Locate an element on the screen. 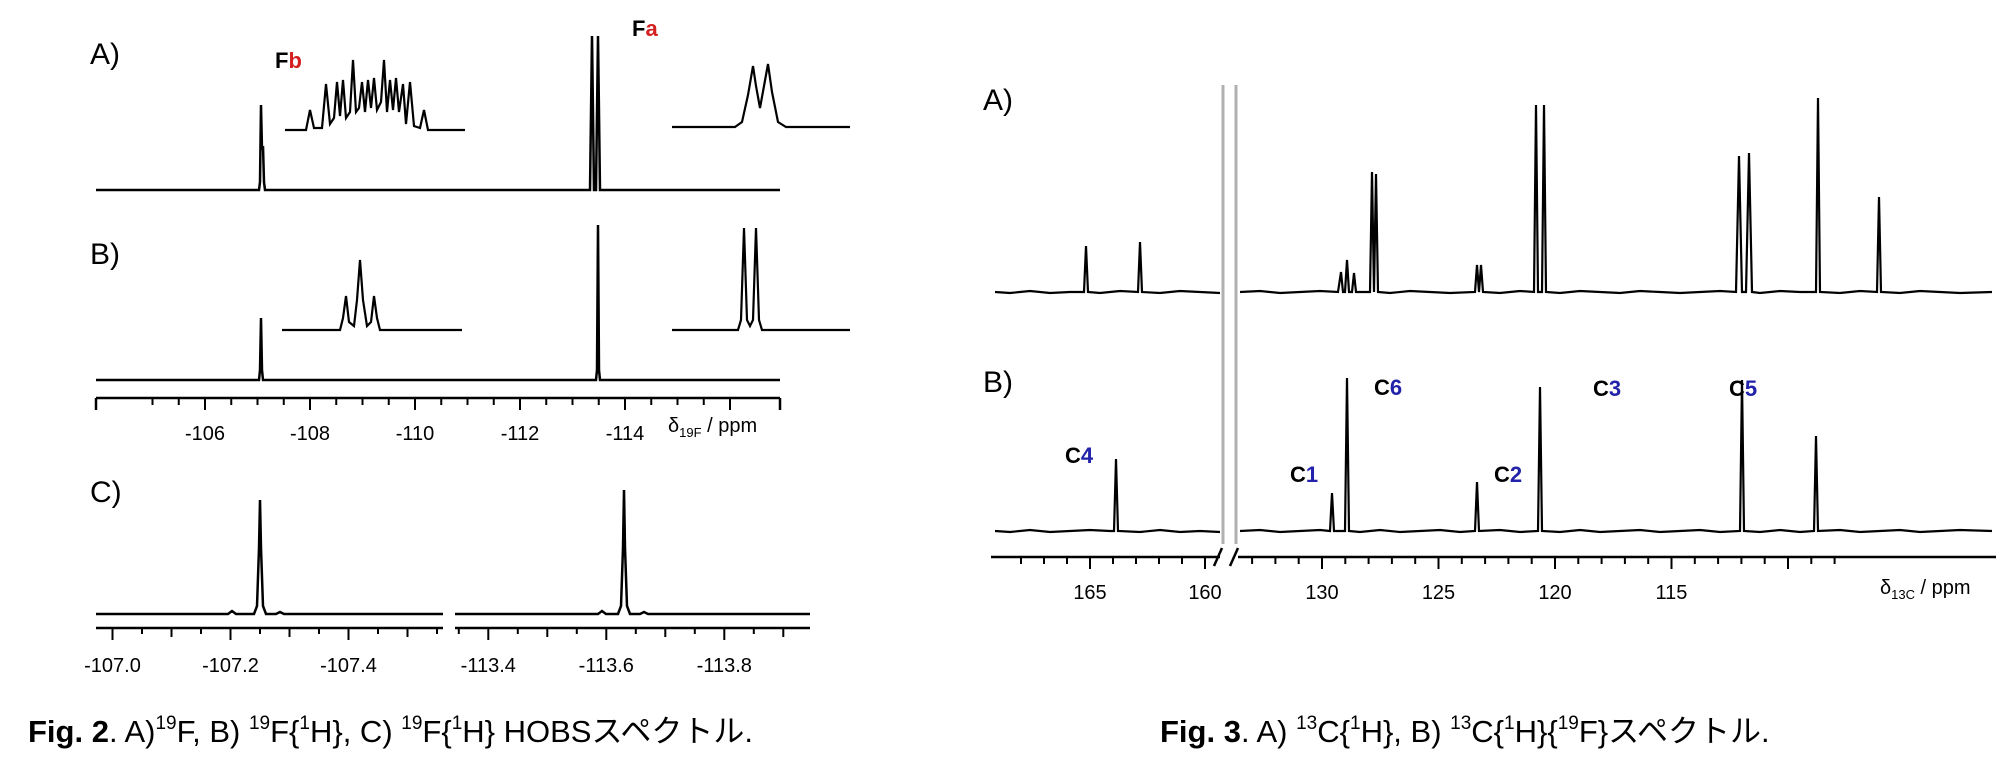  fig2-tick-label: -108 is located at coordinates (310, 434).